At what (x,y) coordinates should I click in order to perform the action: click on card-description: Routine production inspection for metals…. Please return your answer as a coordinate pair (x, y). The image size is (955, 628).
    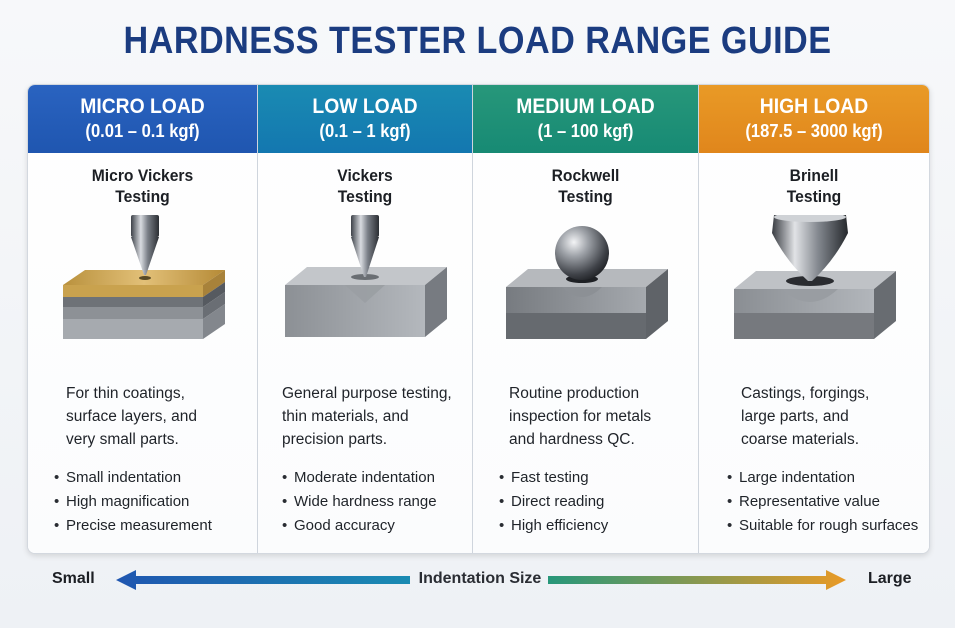
    Looking at the image, I should click on (599, 416).